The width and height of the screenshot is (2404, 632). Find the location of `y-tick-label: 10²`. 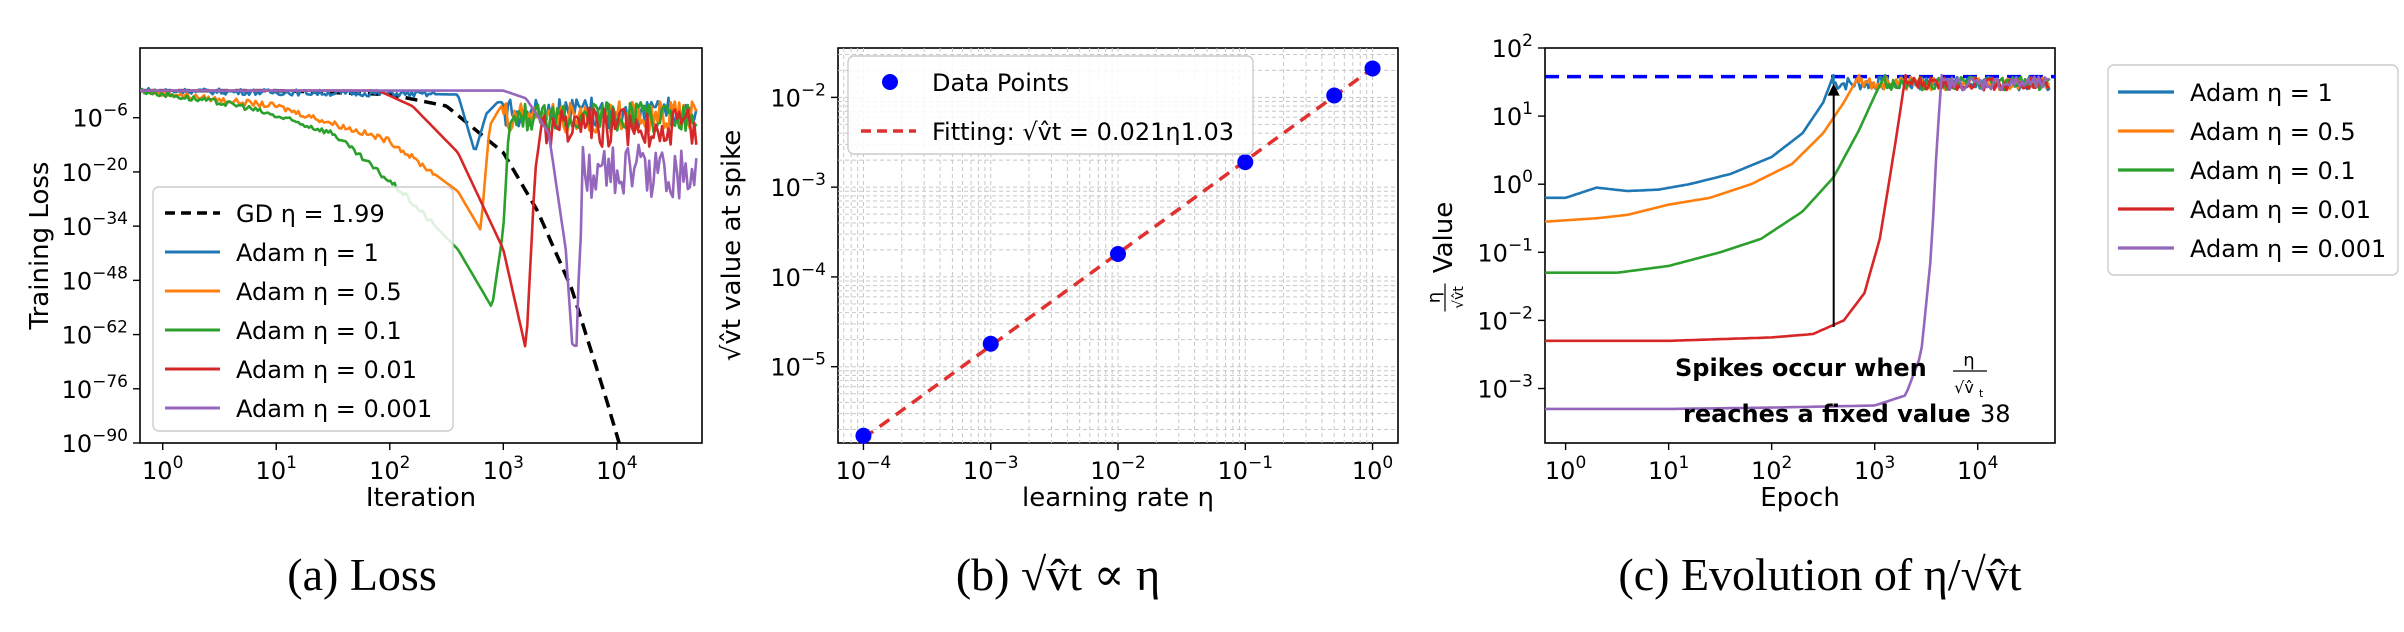

y-tick-label: 10² is located at coordinates (1512, 47).